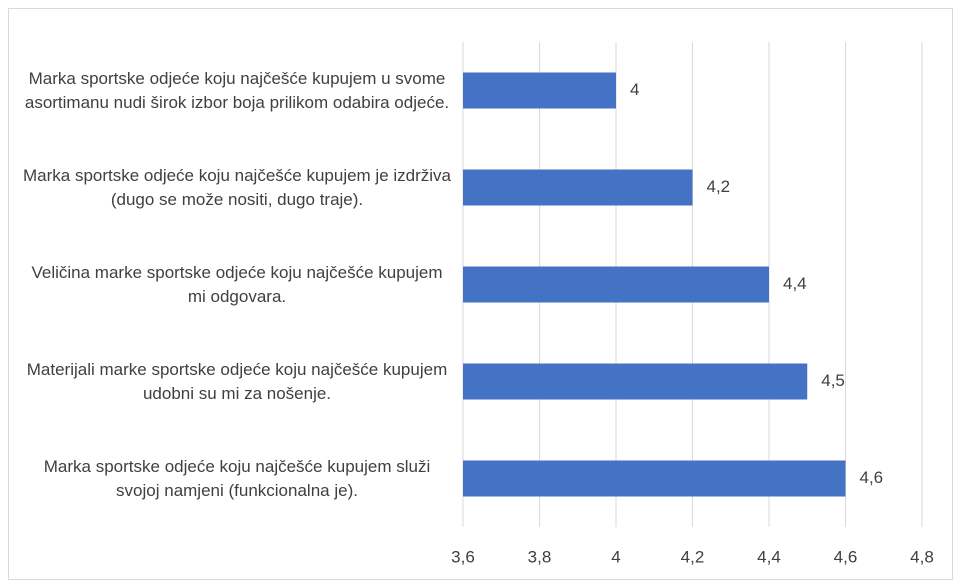 This screenshot has height=582, width=955. I want to click on x-tick-label: 4,8, so click(922, 556).